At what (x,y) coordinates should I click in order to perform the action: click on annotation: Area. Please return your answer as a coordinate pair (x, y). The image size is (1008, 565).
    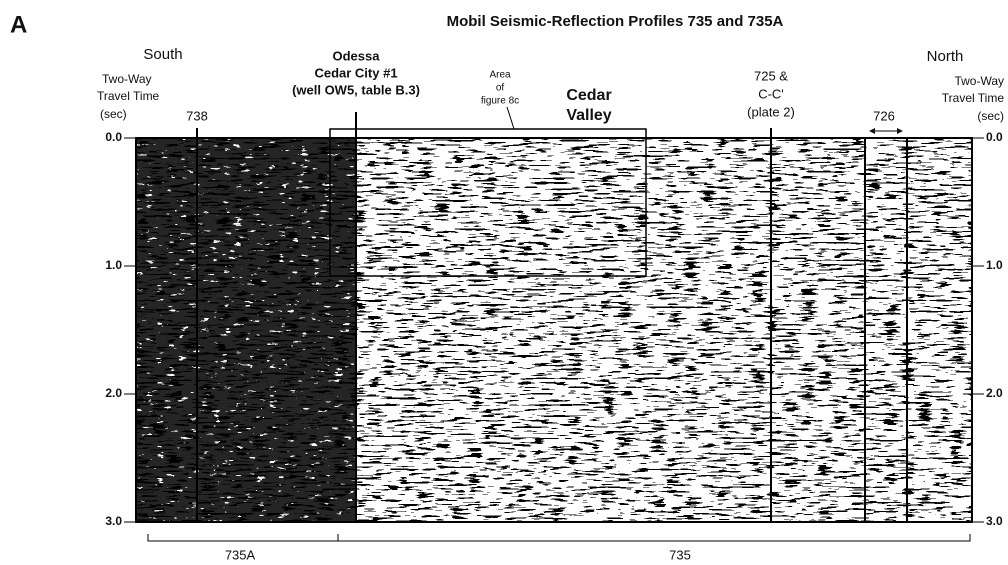
    Looking at the image, I should click on (500, 75).